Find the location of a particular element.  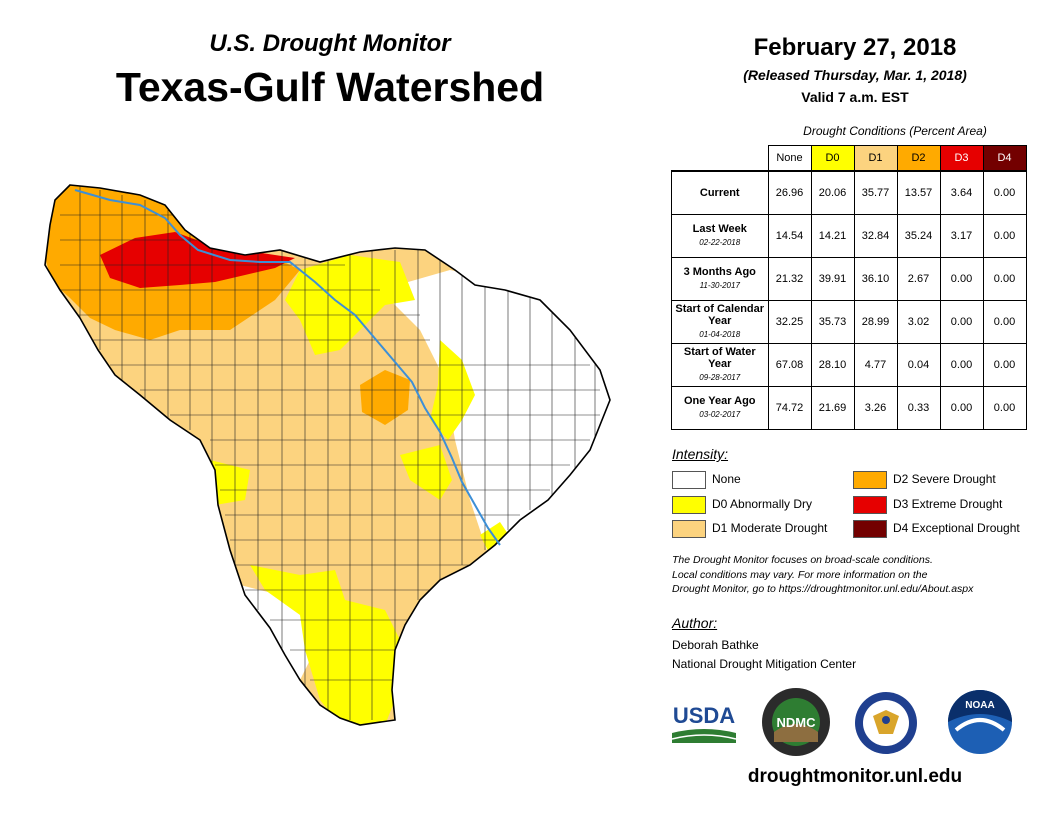

legend-item-d1: D1 Moderate Drought is located at coordinates (749, 528).